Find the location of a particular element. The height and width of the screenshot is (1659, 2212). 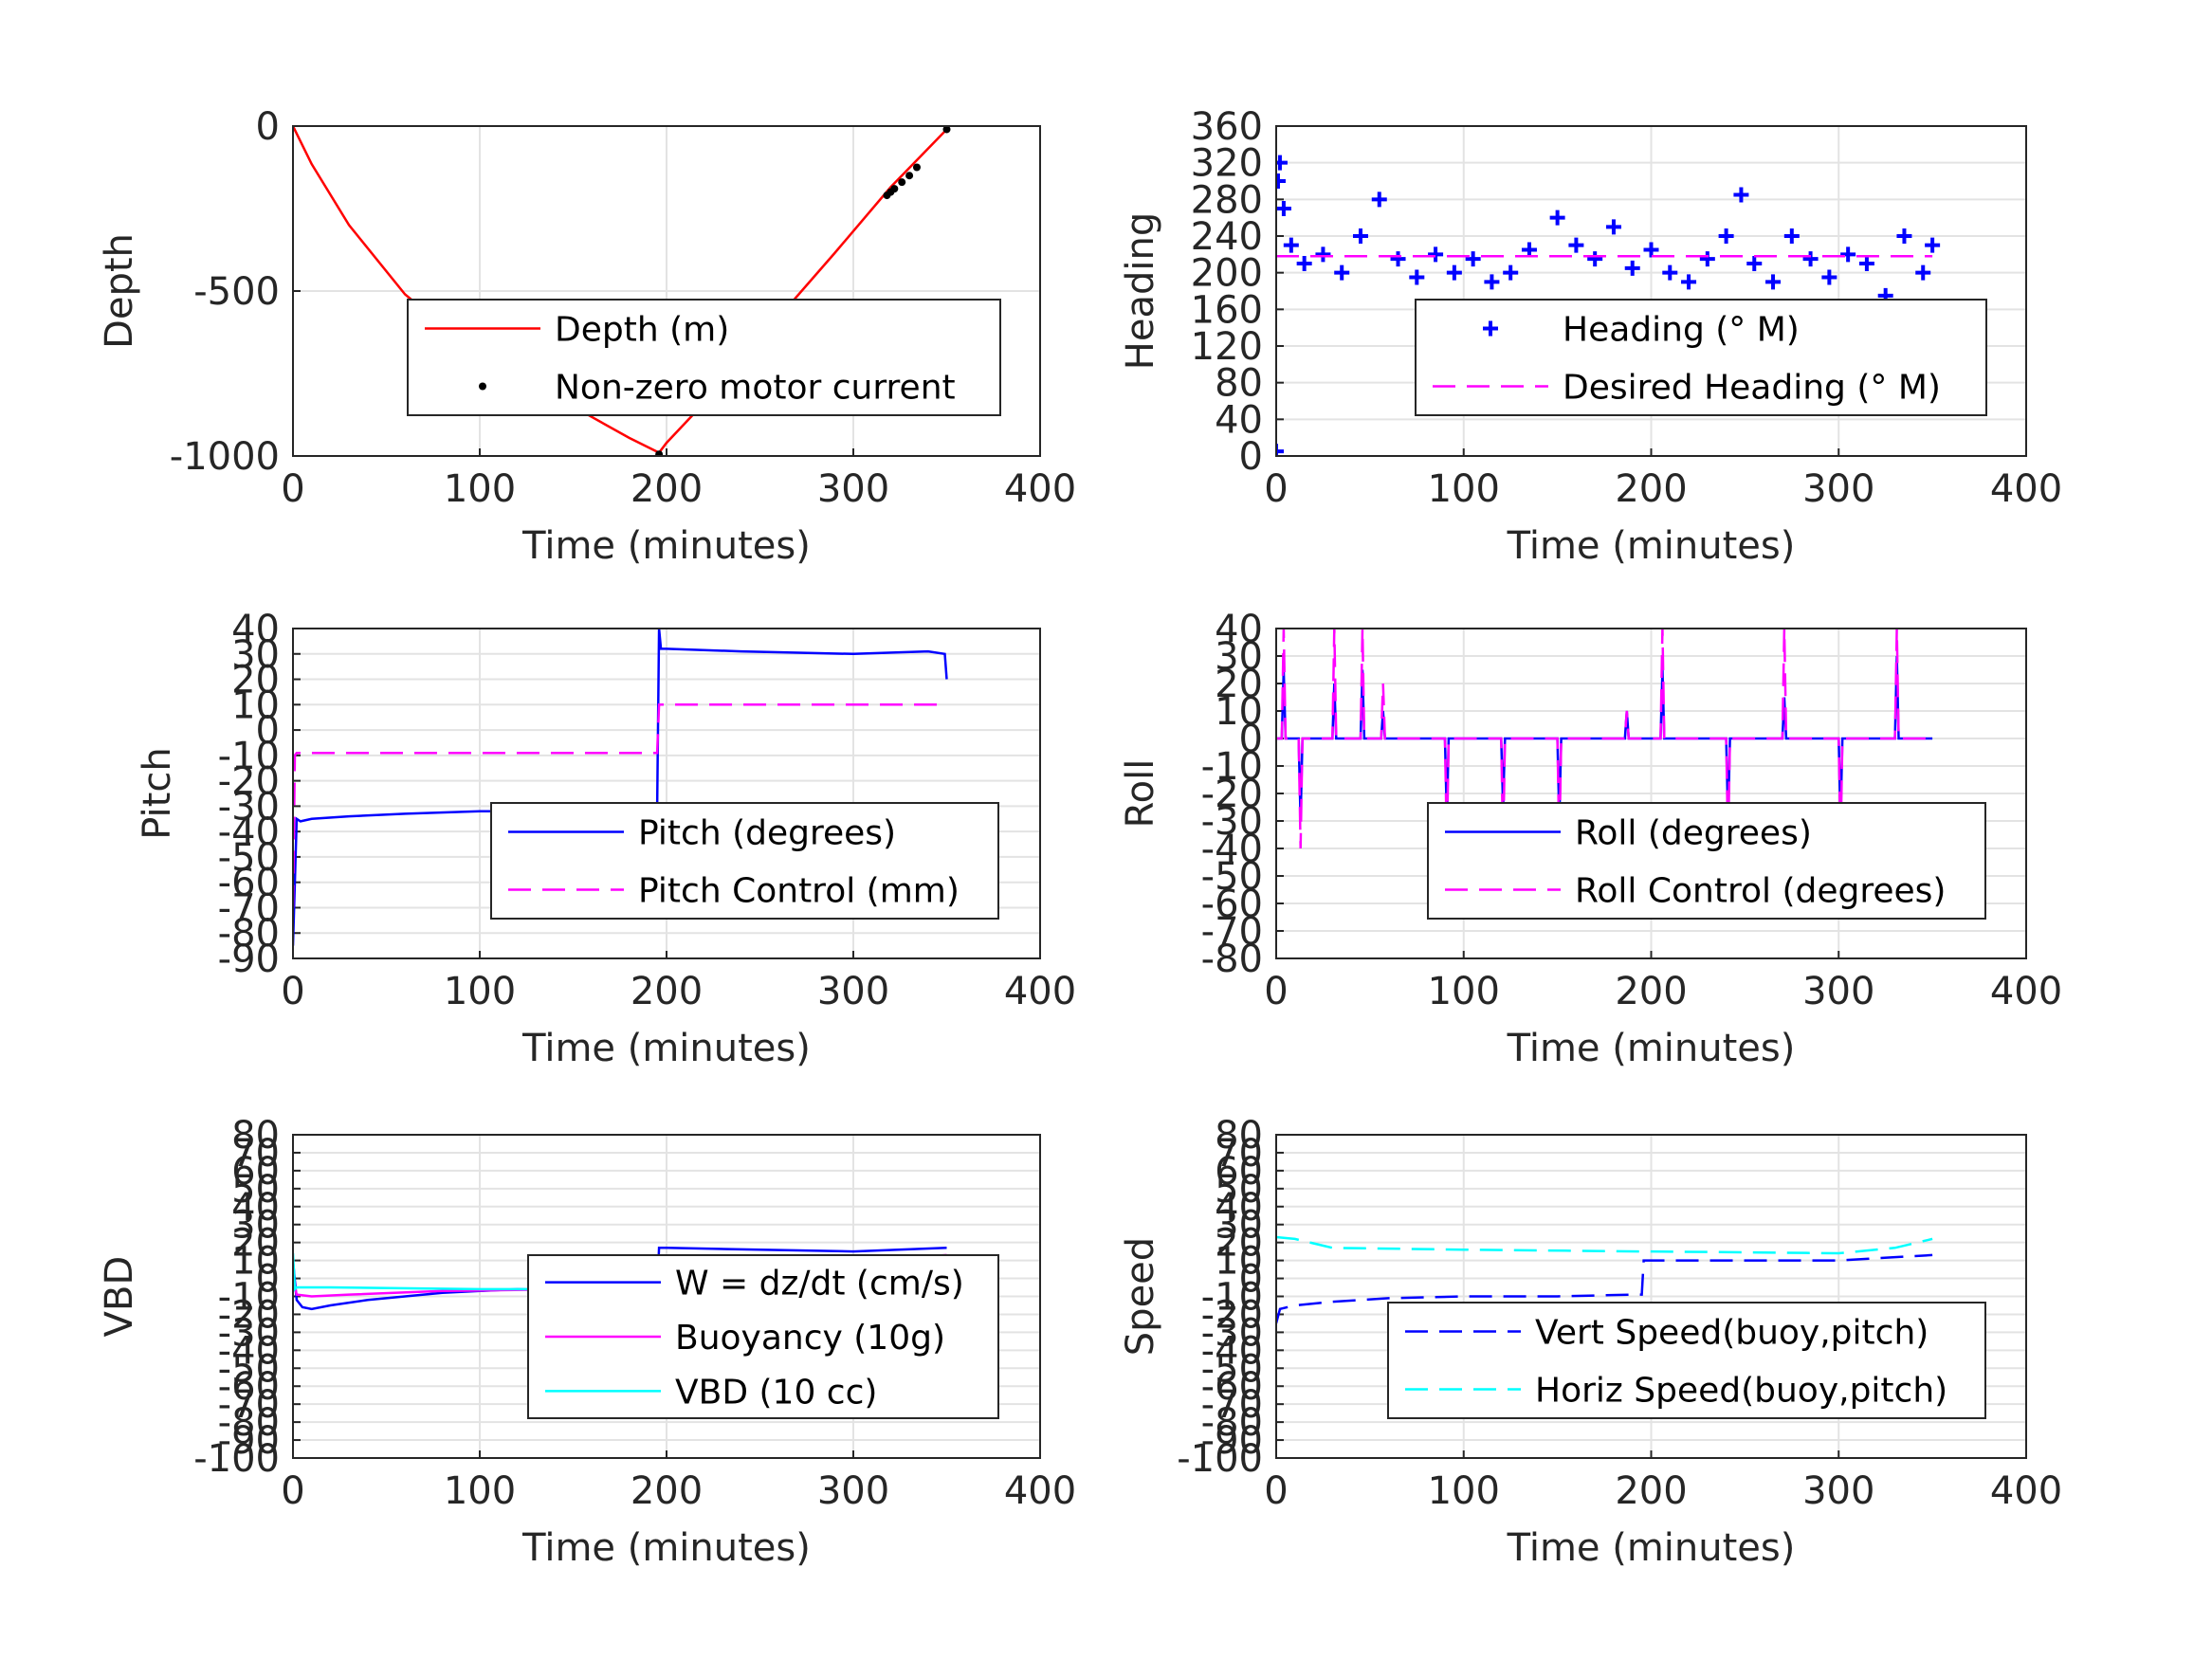

legend-label: VBD (10 cc) is located at coordinates (776, 1392).